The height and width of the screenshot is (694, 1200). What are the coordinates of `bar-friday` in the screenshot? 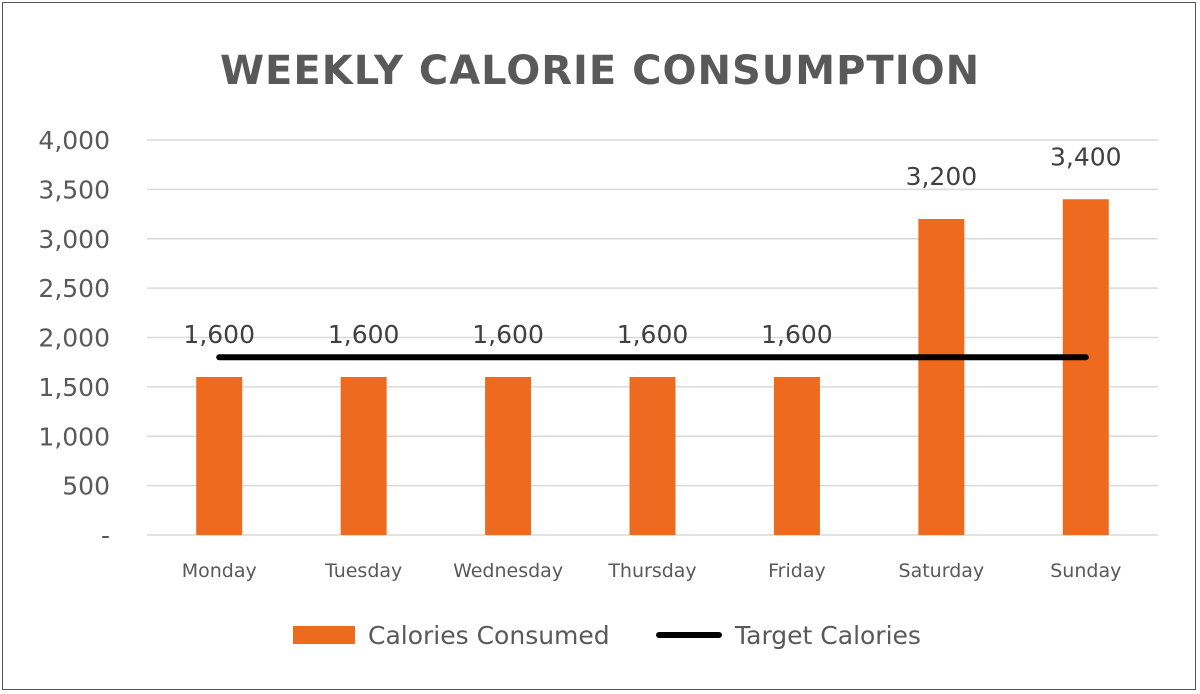 It's located at (796, 456).